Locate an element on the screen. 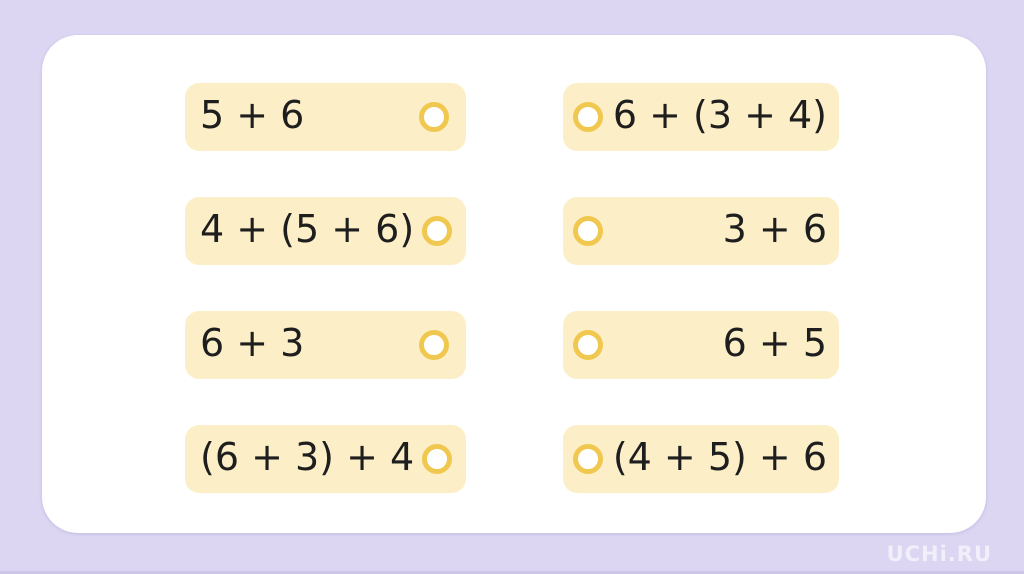 The image size is (1024, 574). expression-label: 3 + 6 is located at coordinates (774, 229).